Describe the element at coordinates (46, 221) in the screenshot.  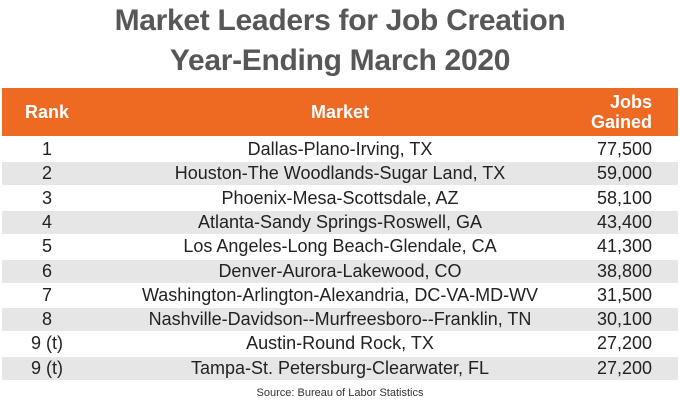
I see `rank-cell: 4` at that location.